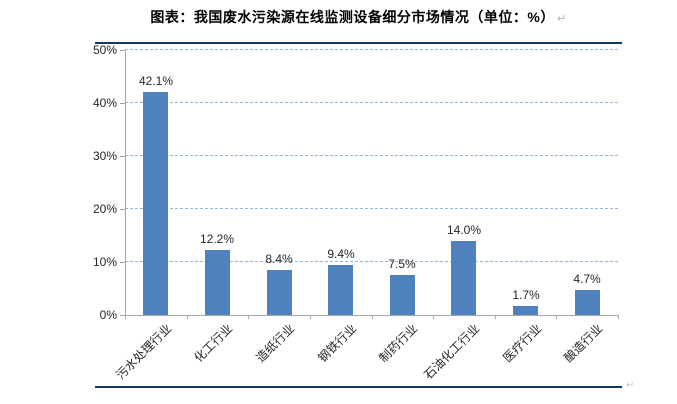  Describe the element at coordinates (587, 302) in the screenshot. I see `bar-酿造行业` at that location.